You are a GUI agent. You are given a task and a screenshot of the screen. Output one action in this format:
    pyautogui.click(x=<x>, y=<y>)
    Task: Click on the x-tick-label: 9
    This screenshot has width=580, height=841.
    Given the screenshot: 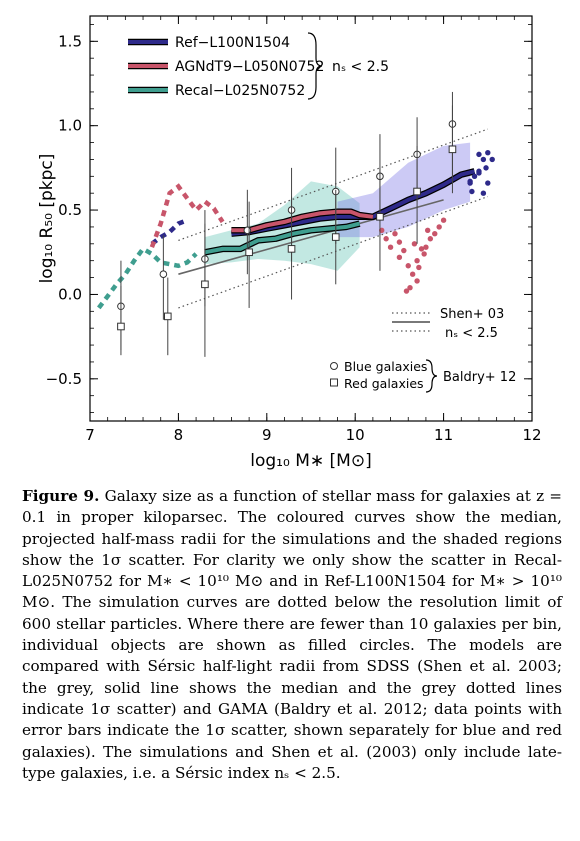 What is the action you would take?
    pyautogui.click(x=267, y=435)
    